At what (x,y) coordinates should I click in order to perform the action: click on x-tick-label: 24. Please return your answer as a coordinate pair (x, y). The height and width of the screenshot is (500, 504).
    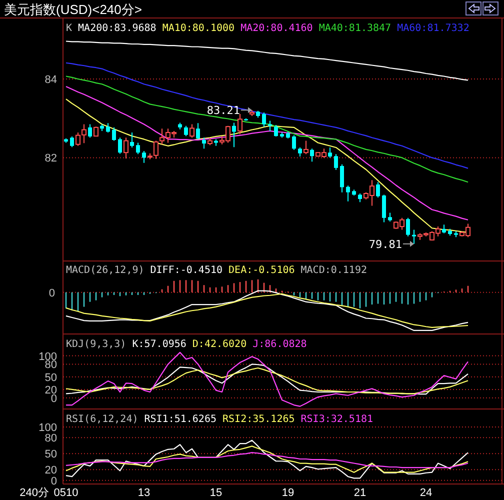
    Looking at the image, I should click on (426, 493).